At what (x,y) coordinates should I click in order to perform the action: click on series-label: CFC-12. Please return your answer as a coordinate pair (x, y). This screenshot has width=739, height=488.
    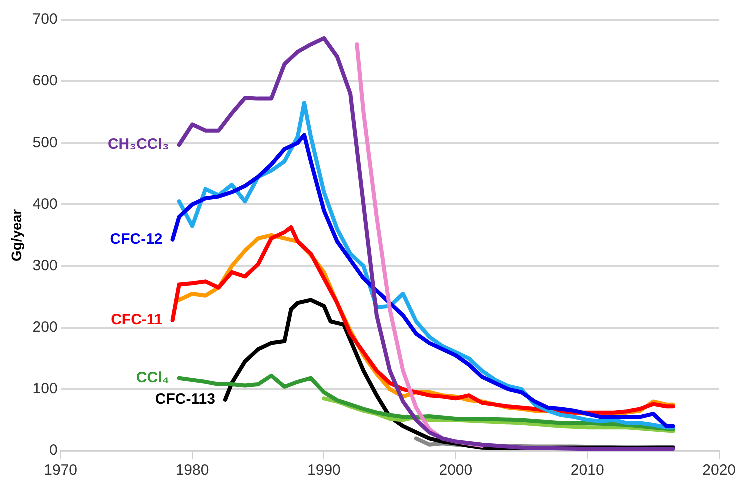
    Looking at the image, I should click on (136, 239).